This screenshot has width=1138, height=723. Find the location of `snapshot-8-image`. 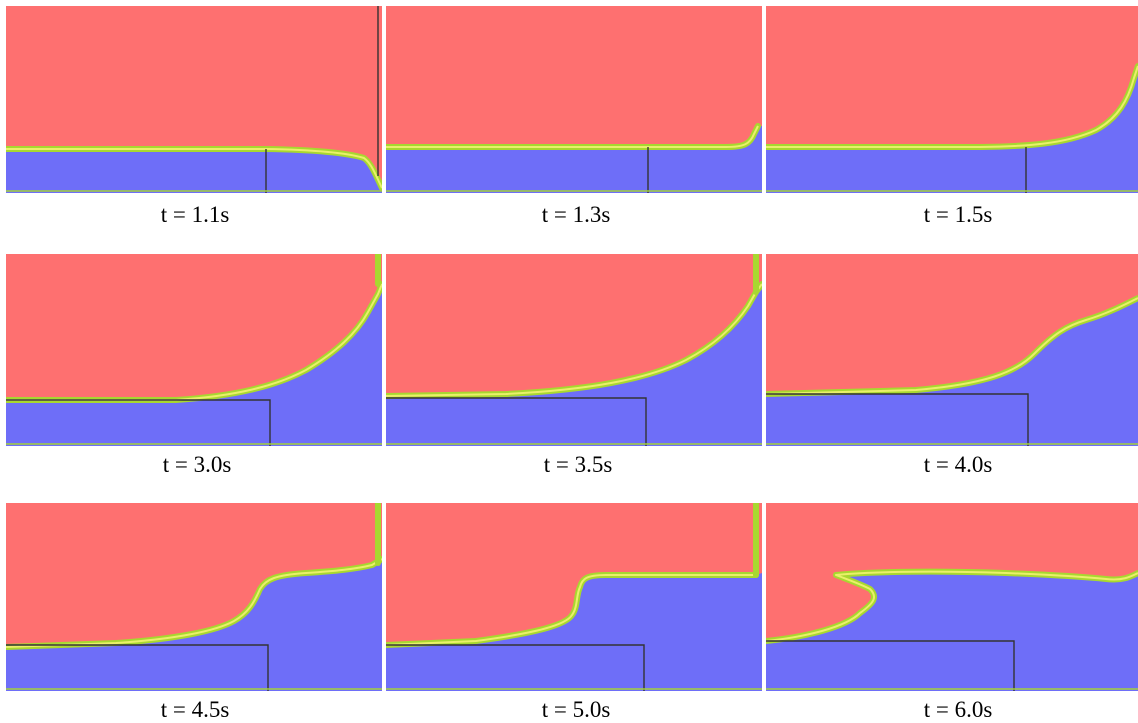

snapshot-8-image is located at coordinates (574, 597).